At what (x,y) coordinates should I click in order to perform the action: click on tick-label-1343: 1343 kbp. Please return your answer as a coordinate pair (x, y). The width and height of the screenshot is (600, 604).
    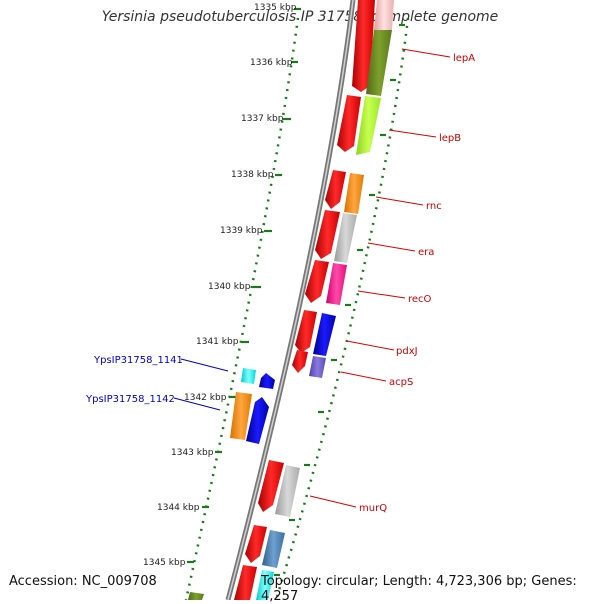
    Looking at the image, I should click on (192, 453).